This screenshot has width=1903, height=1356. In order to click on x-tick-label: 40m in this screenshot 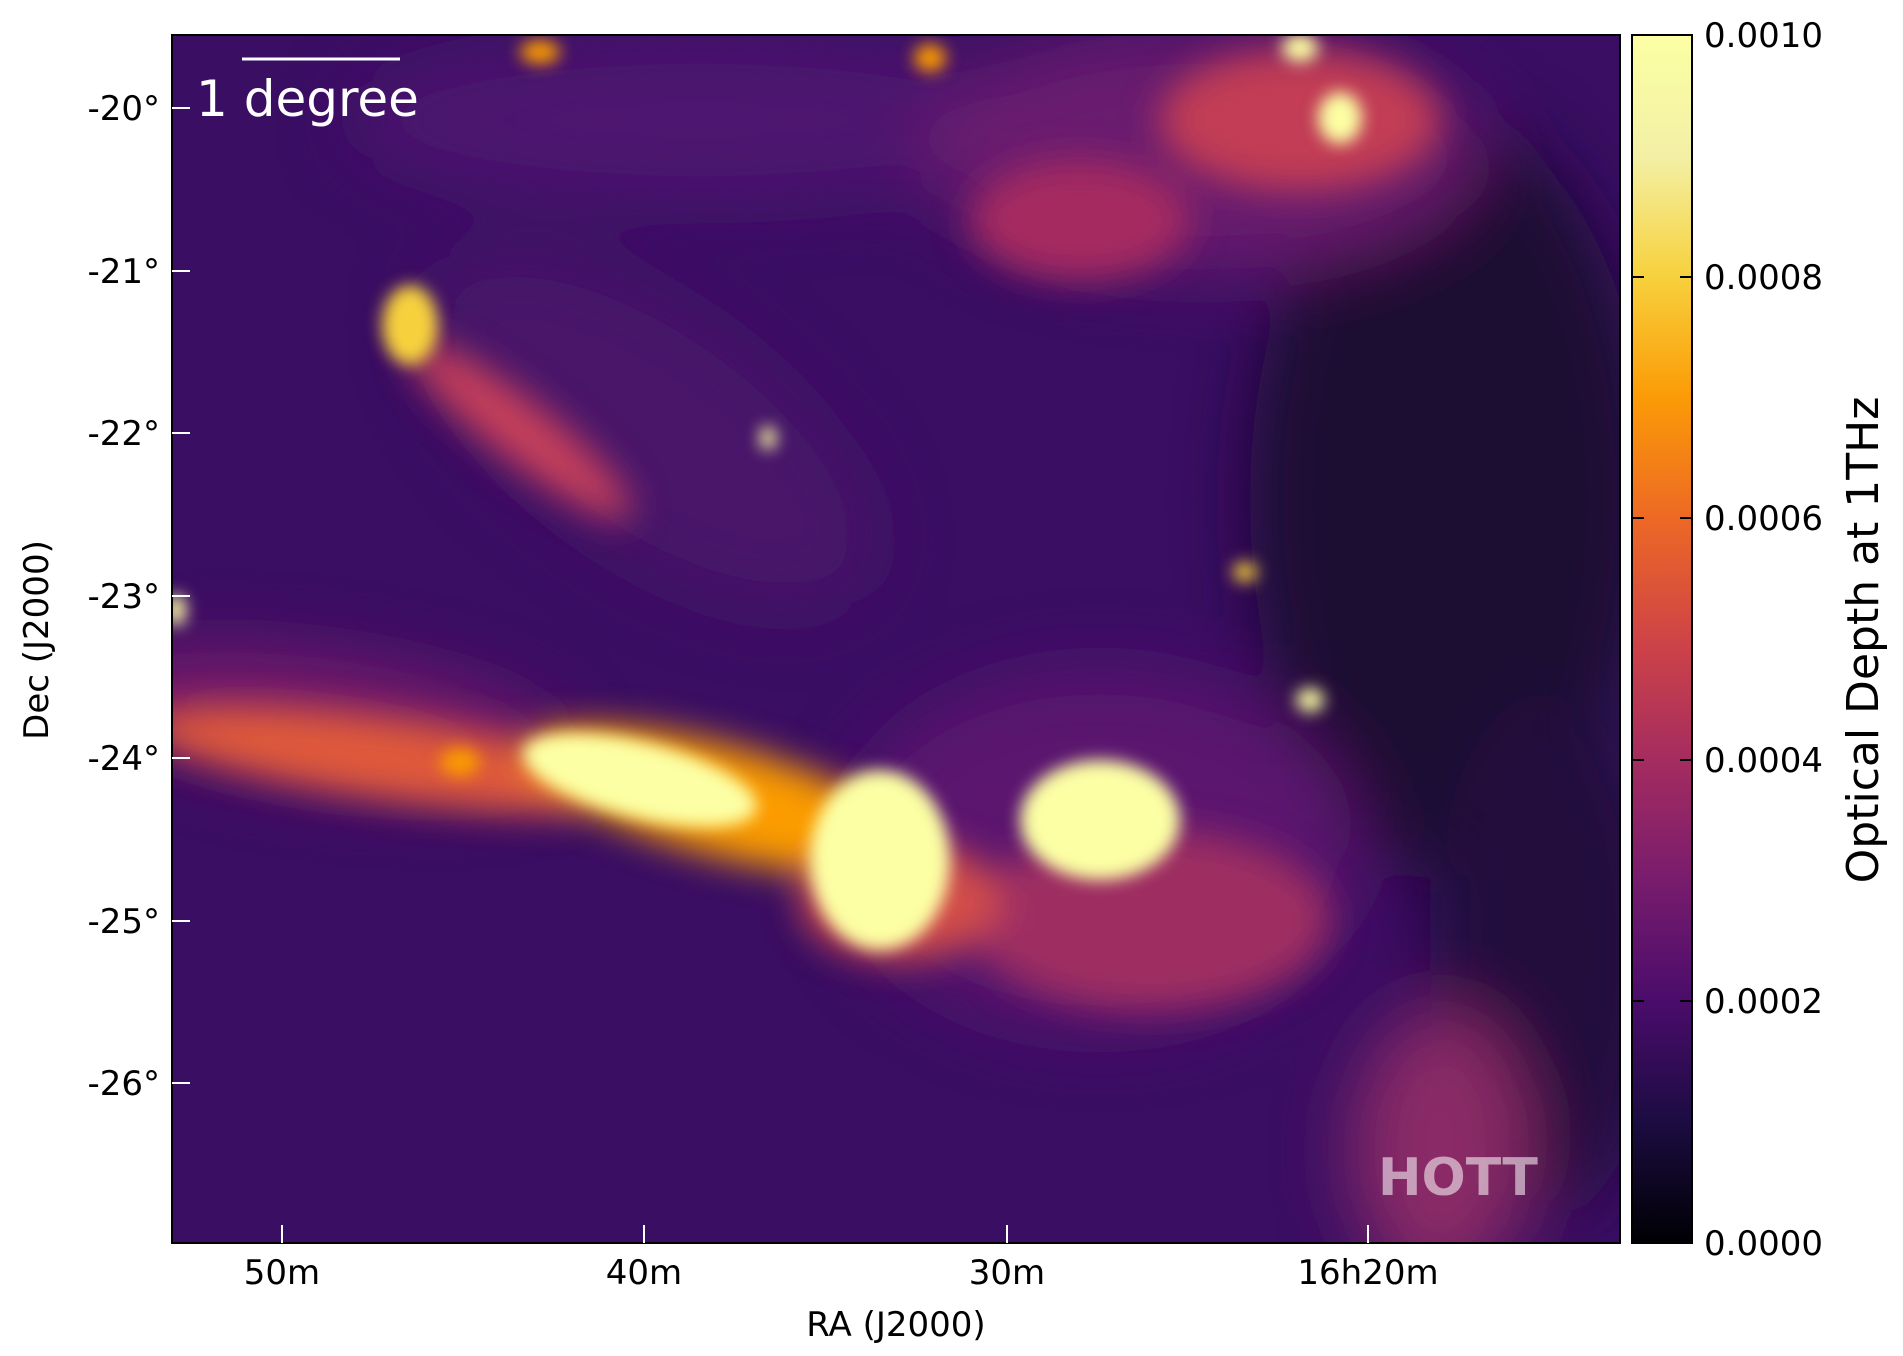, I will do `click(644, 1273)`.